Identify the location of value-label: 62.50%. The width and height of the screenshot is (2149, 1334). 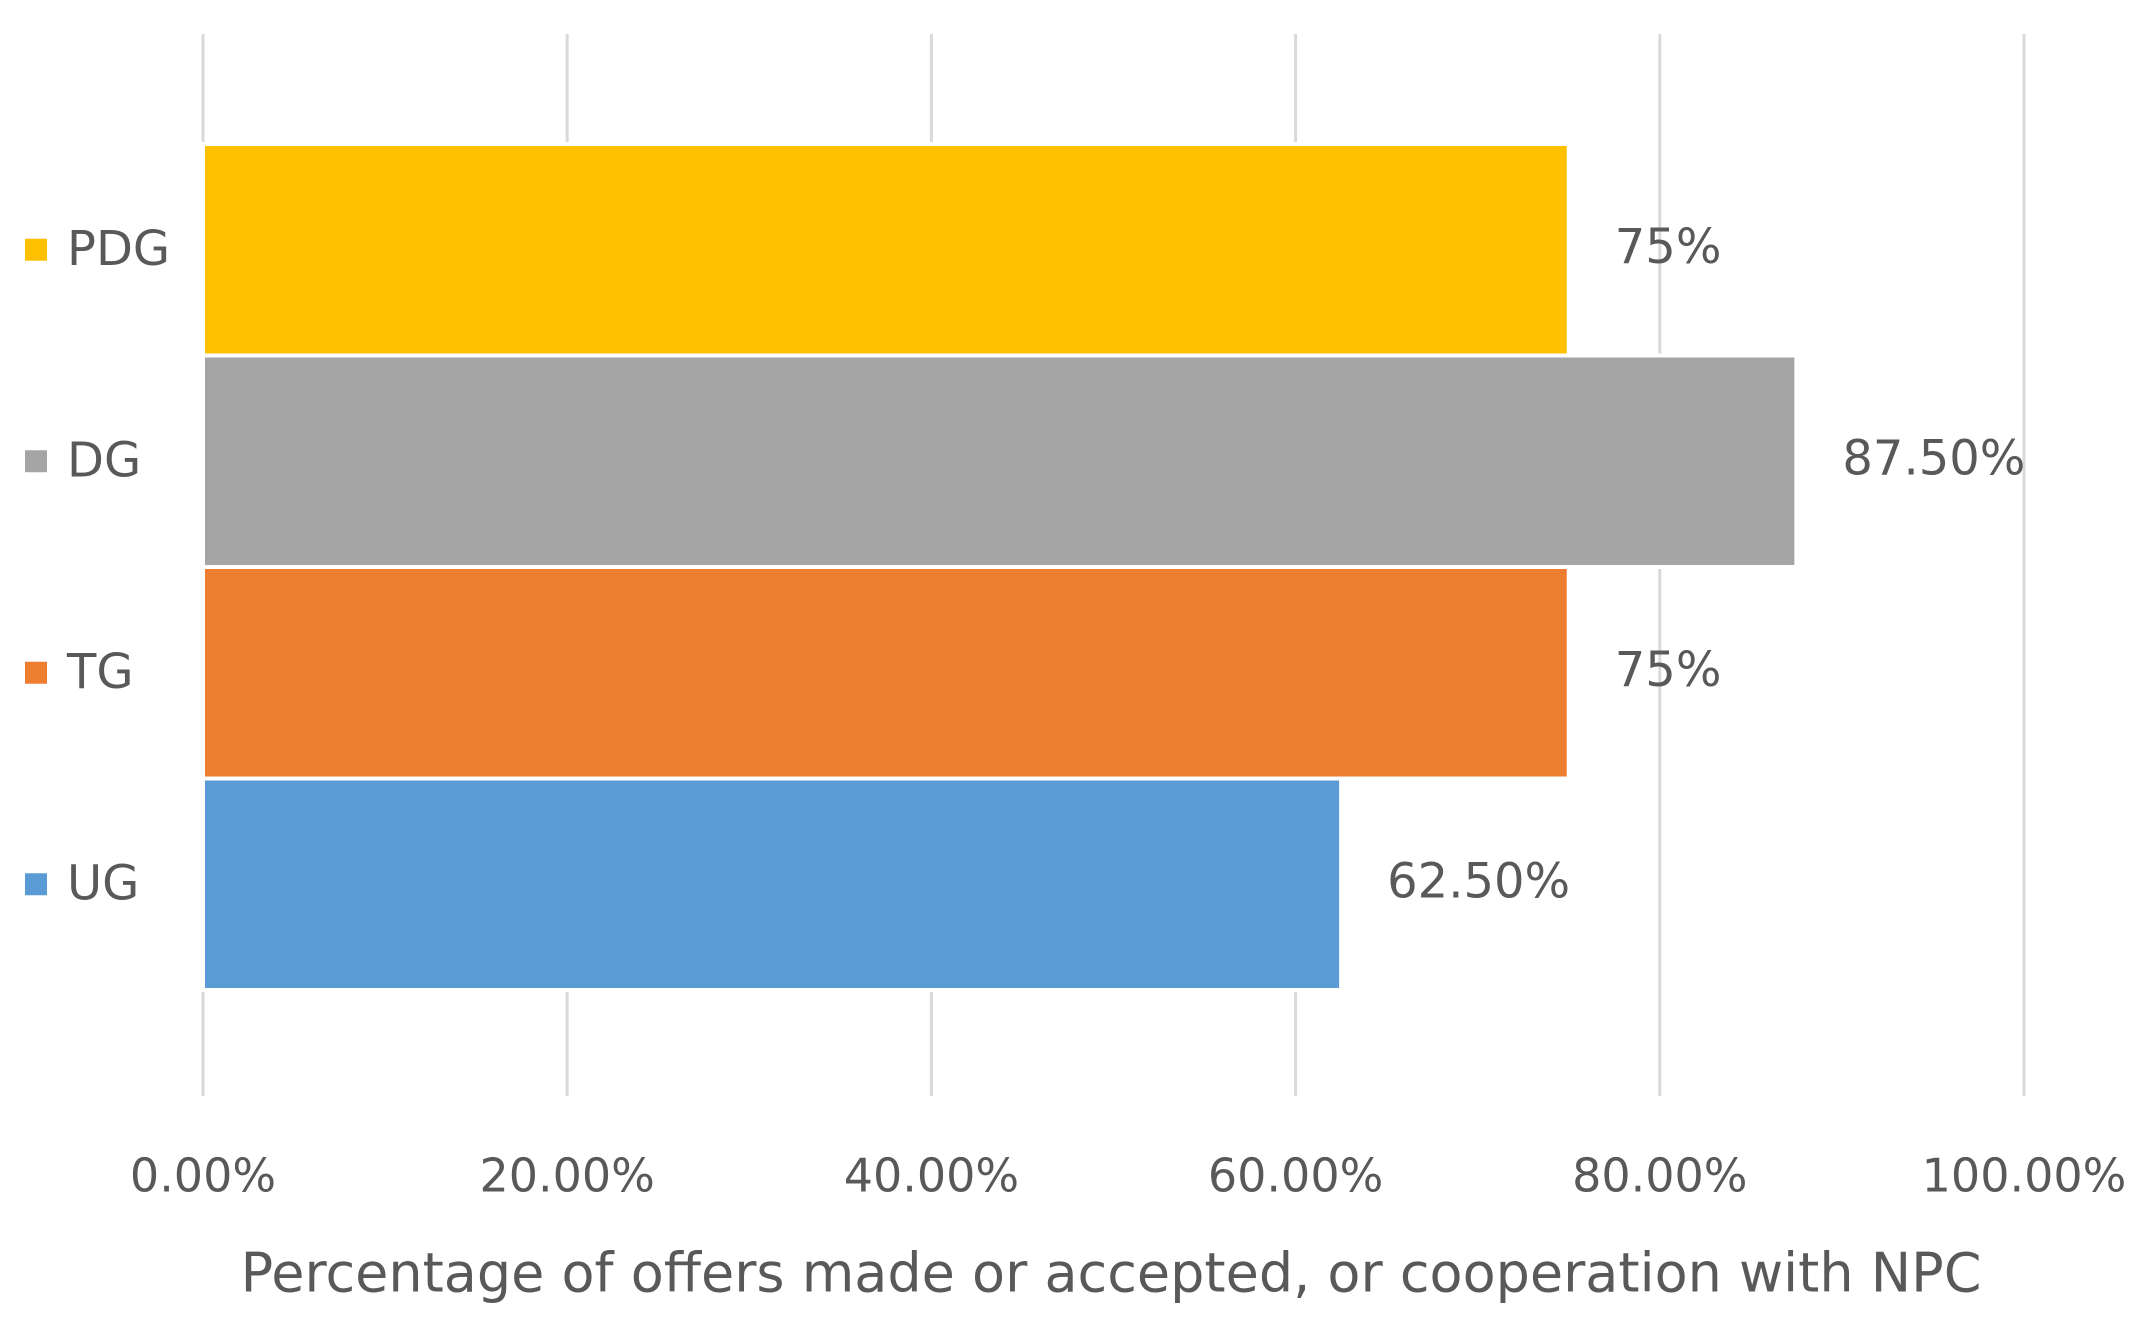
(1478, 881).